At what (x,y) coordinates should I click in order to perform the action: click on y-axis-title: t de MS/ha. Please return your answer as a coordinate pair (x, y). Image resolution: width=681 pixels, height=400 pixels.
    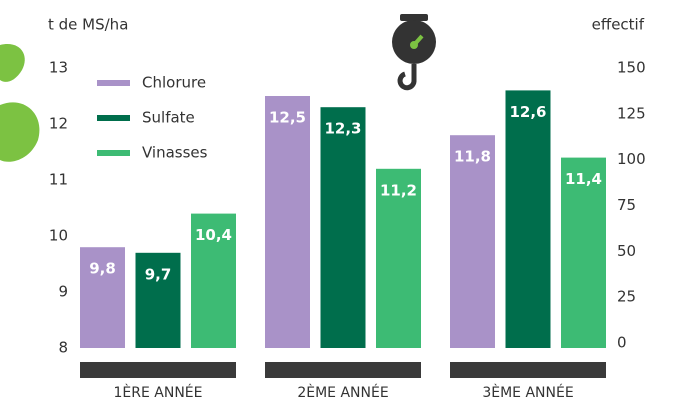
    Looking at the image, I should click on (88, 25).